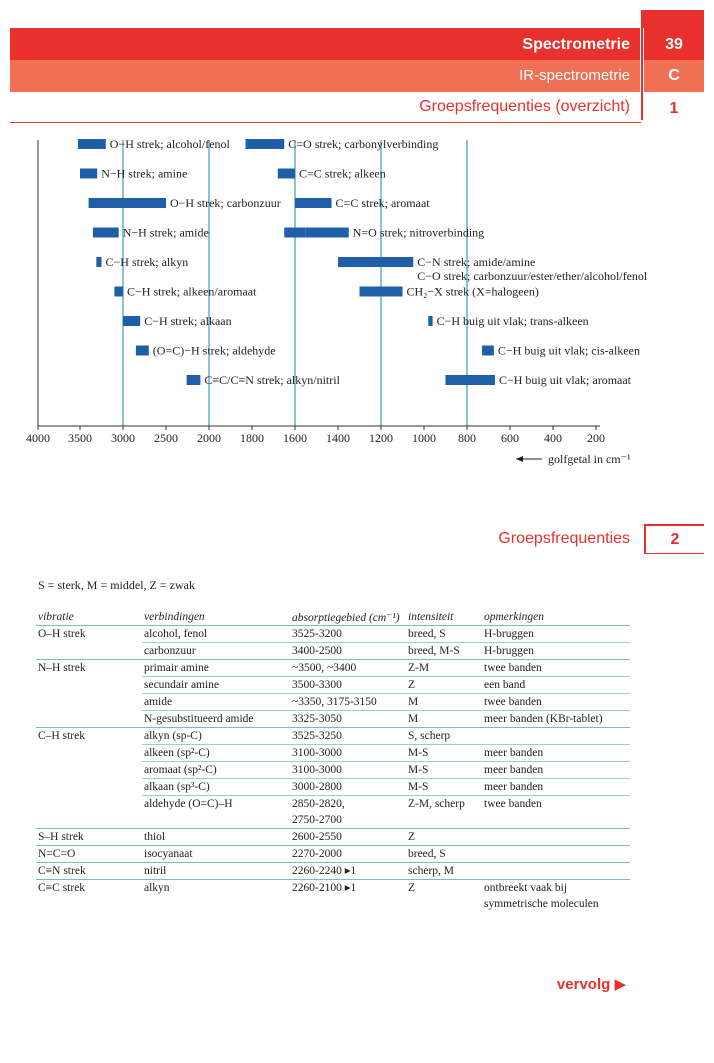  What do you see at coordinates (642, 65) in the screenshot?
I see `header-divider` at bounding box center [642, 65].